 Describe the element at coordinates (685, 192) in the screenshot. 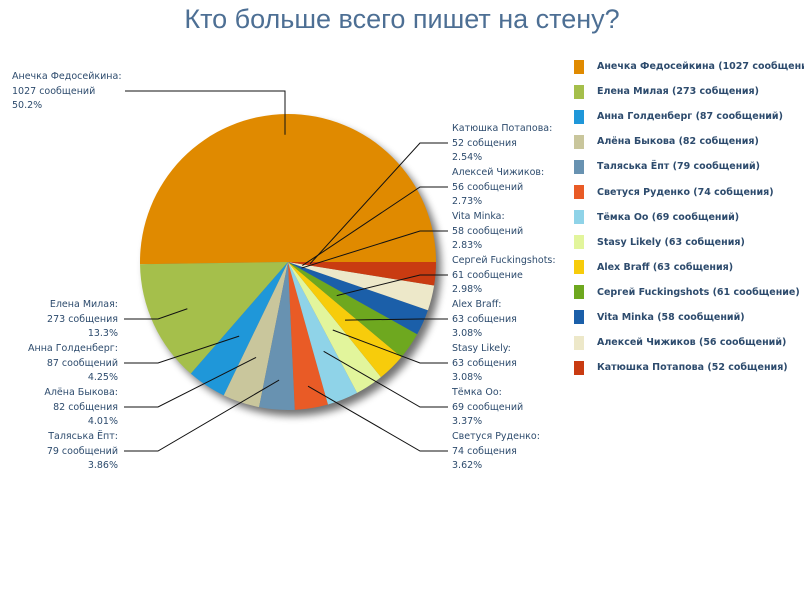

I see `legend-label: Светуся Руденко (74 собщения)` at that location.